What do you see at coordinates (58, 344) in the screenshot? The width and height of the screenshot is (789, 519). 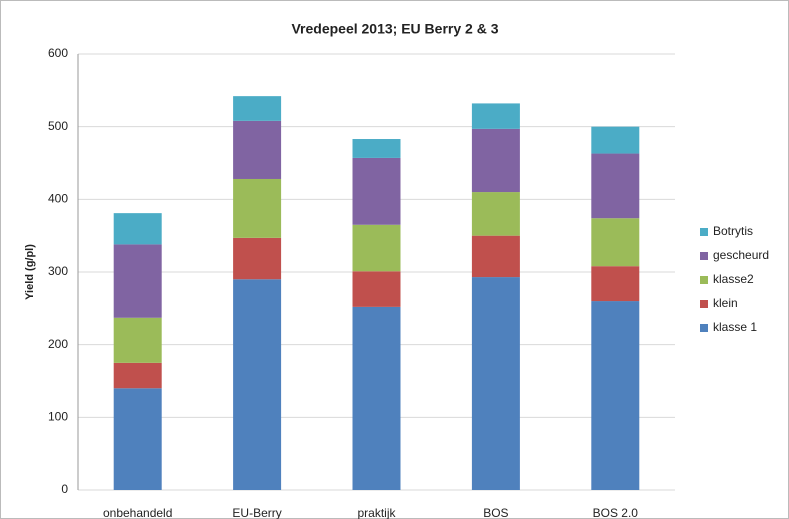 I see `y-tick-label: 200` at bounding box center [58, 344].